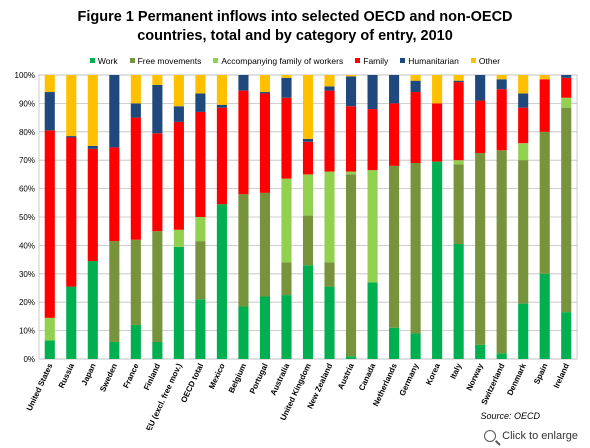  I want to click on y-tick-label: 30%, so click(27, 274).